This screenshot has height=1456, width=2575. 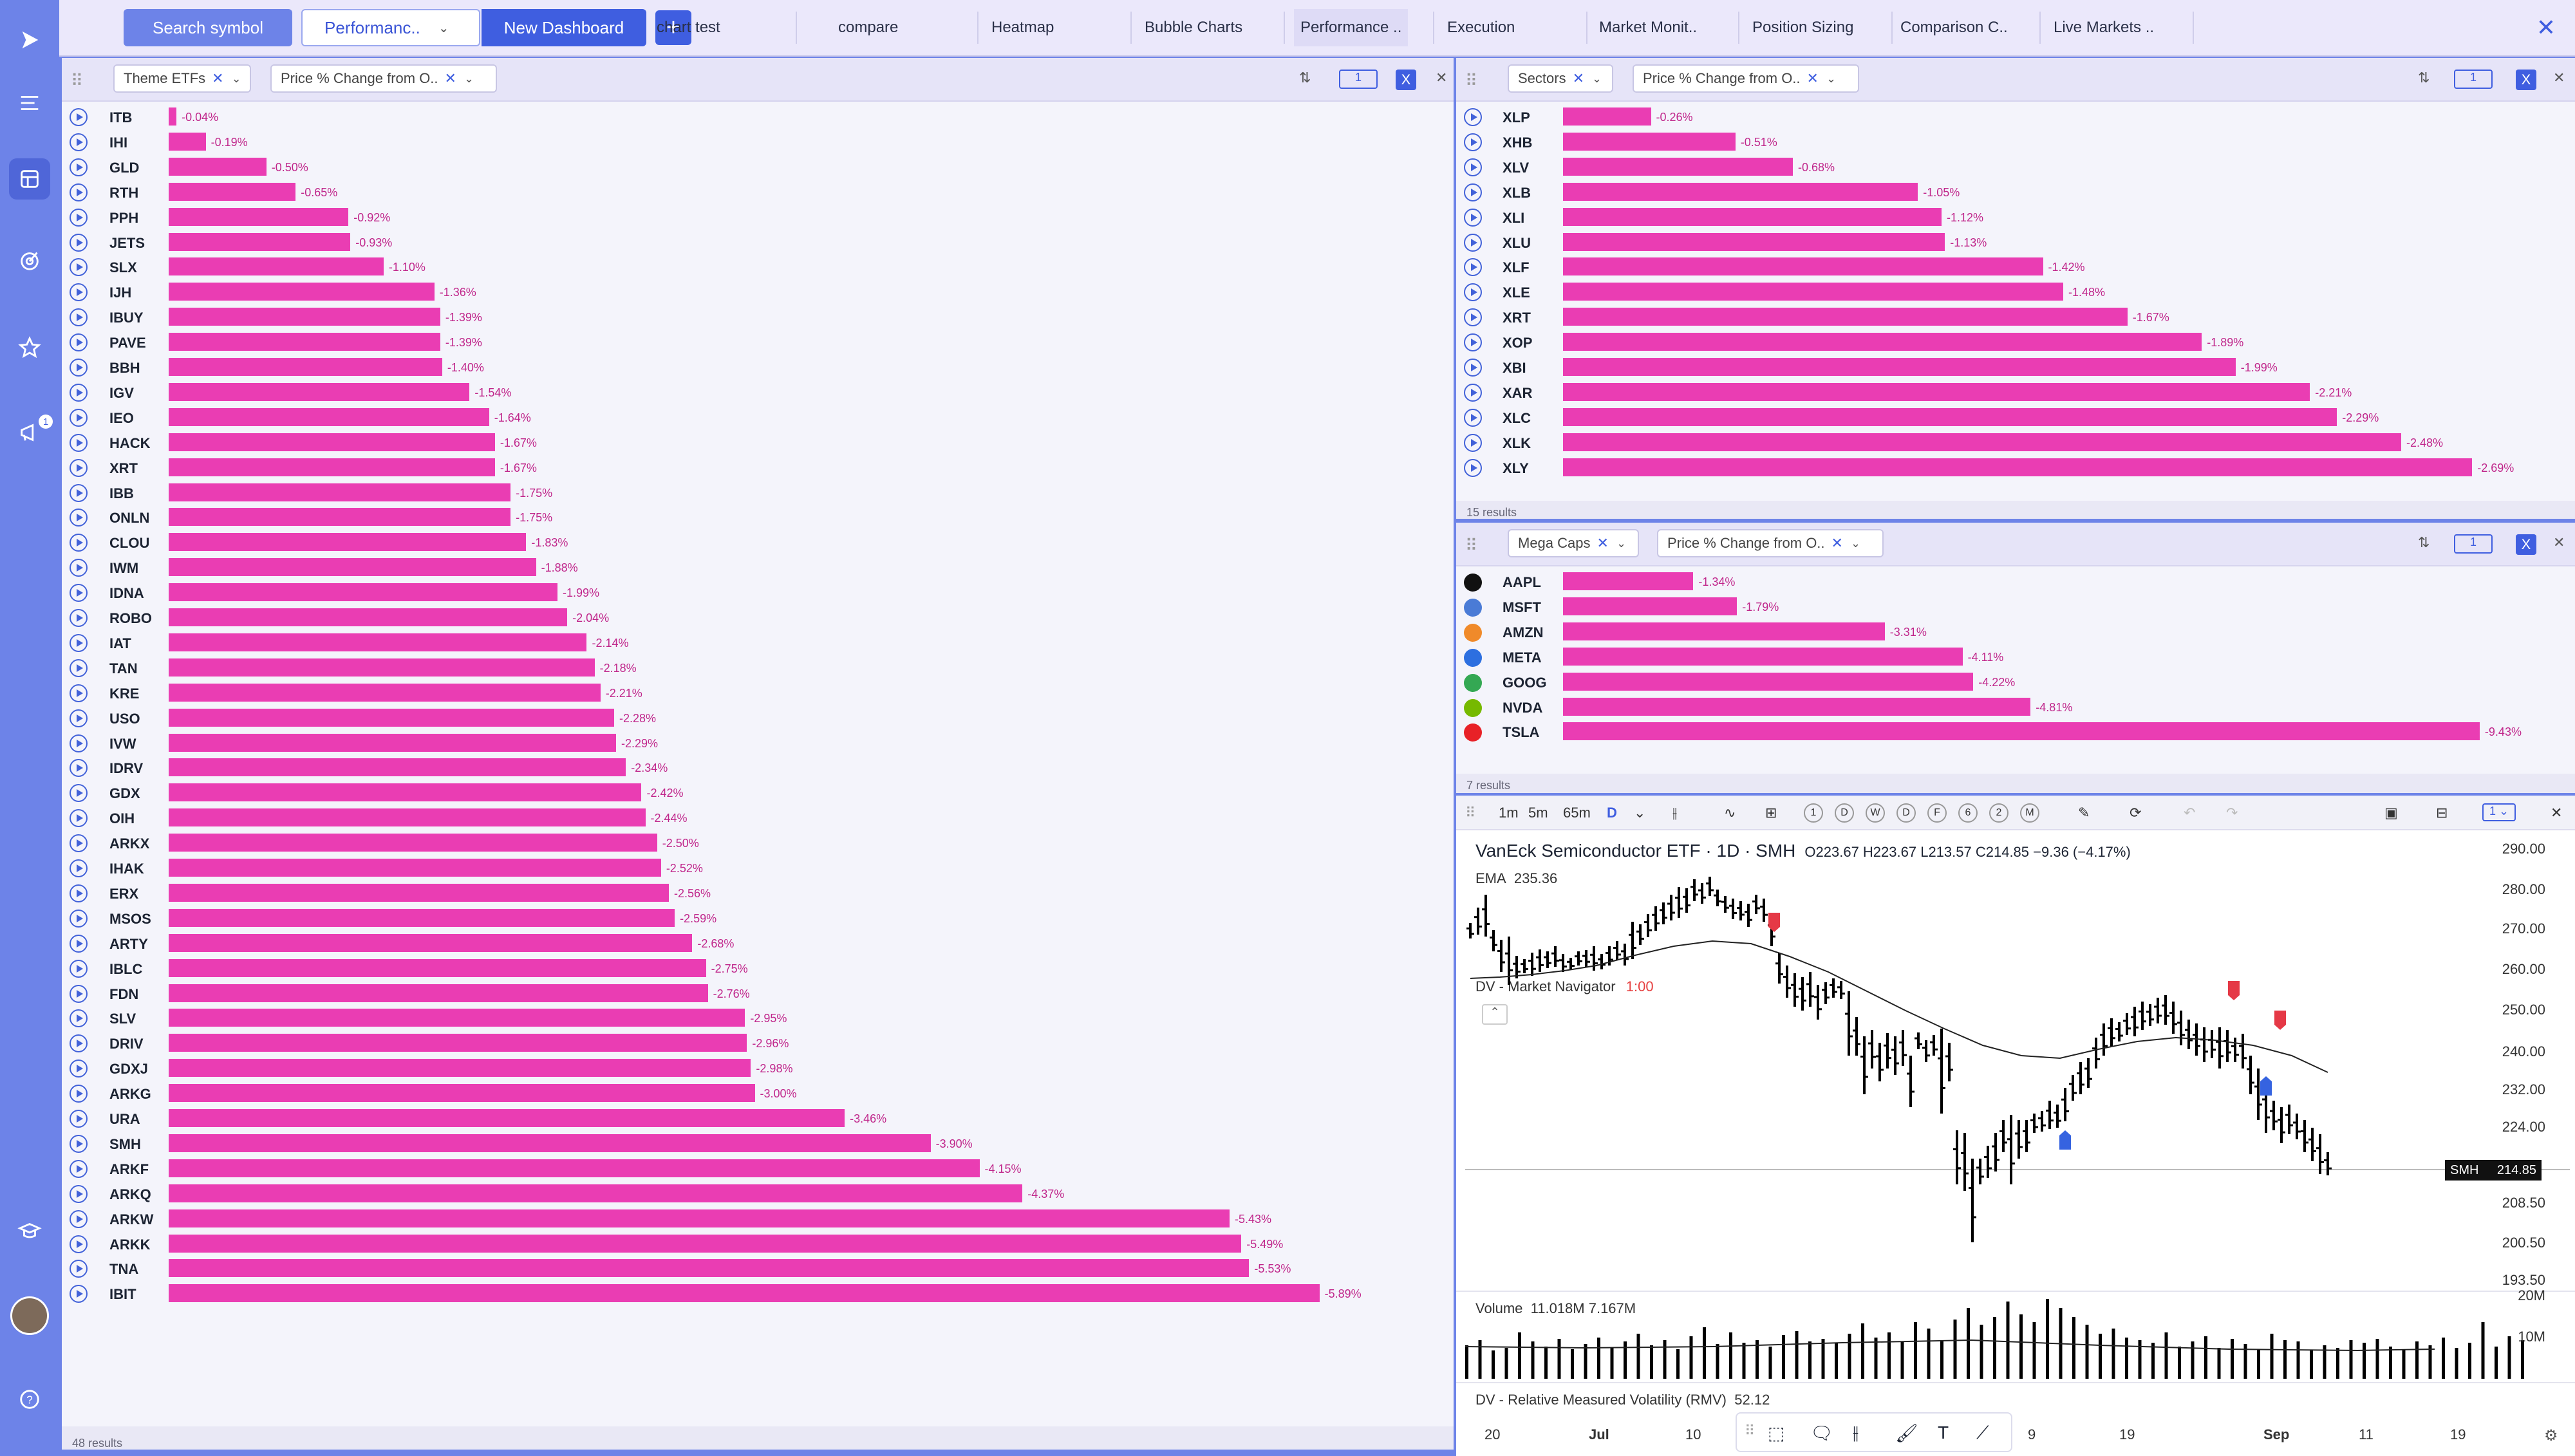 I want to click on list-item: ERX -2.56%, so click(x=758, y=894).